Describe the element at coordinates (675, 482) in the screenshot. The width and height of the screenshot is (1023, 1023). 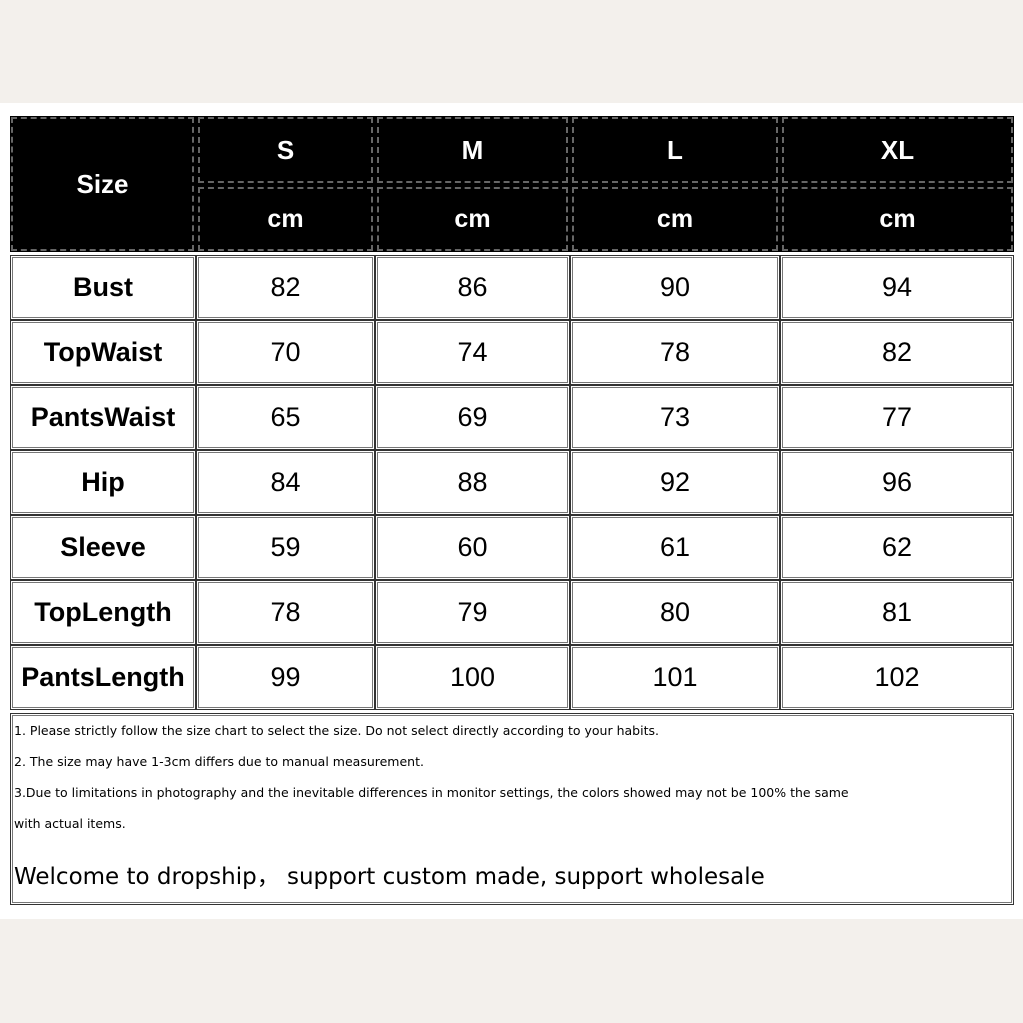
I see `value-cell: 92` at that location.